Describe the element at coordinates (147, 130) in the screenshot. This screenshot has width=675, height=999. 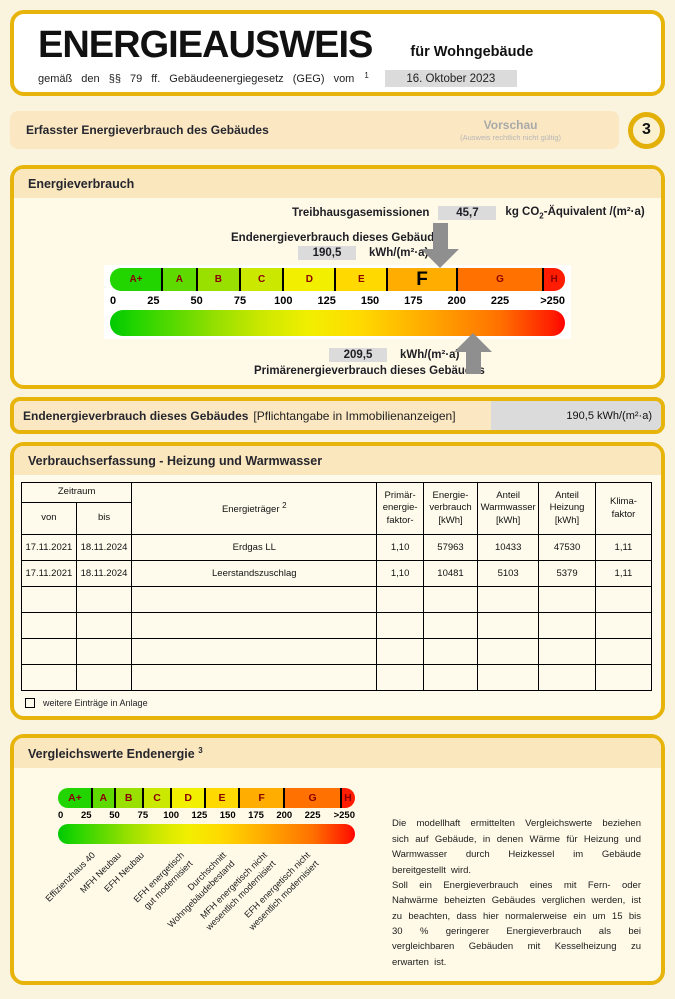
I see `section-title: Erfasster Energieverbrauch des Gebäudes` at that location.